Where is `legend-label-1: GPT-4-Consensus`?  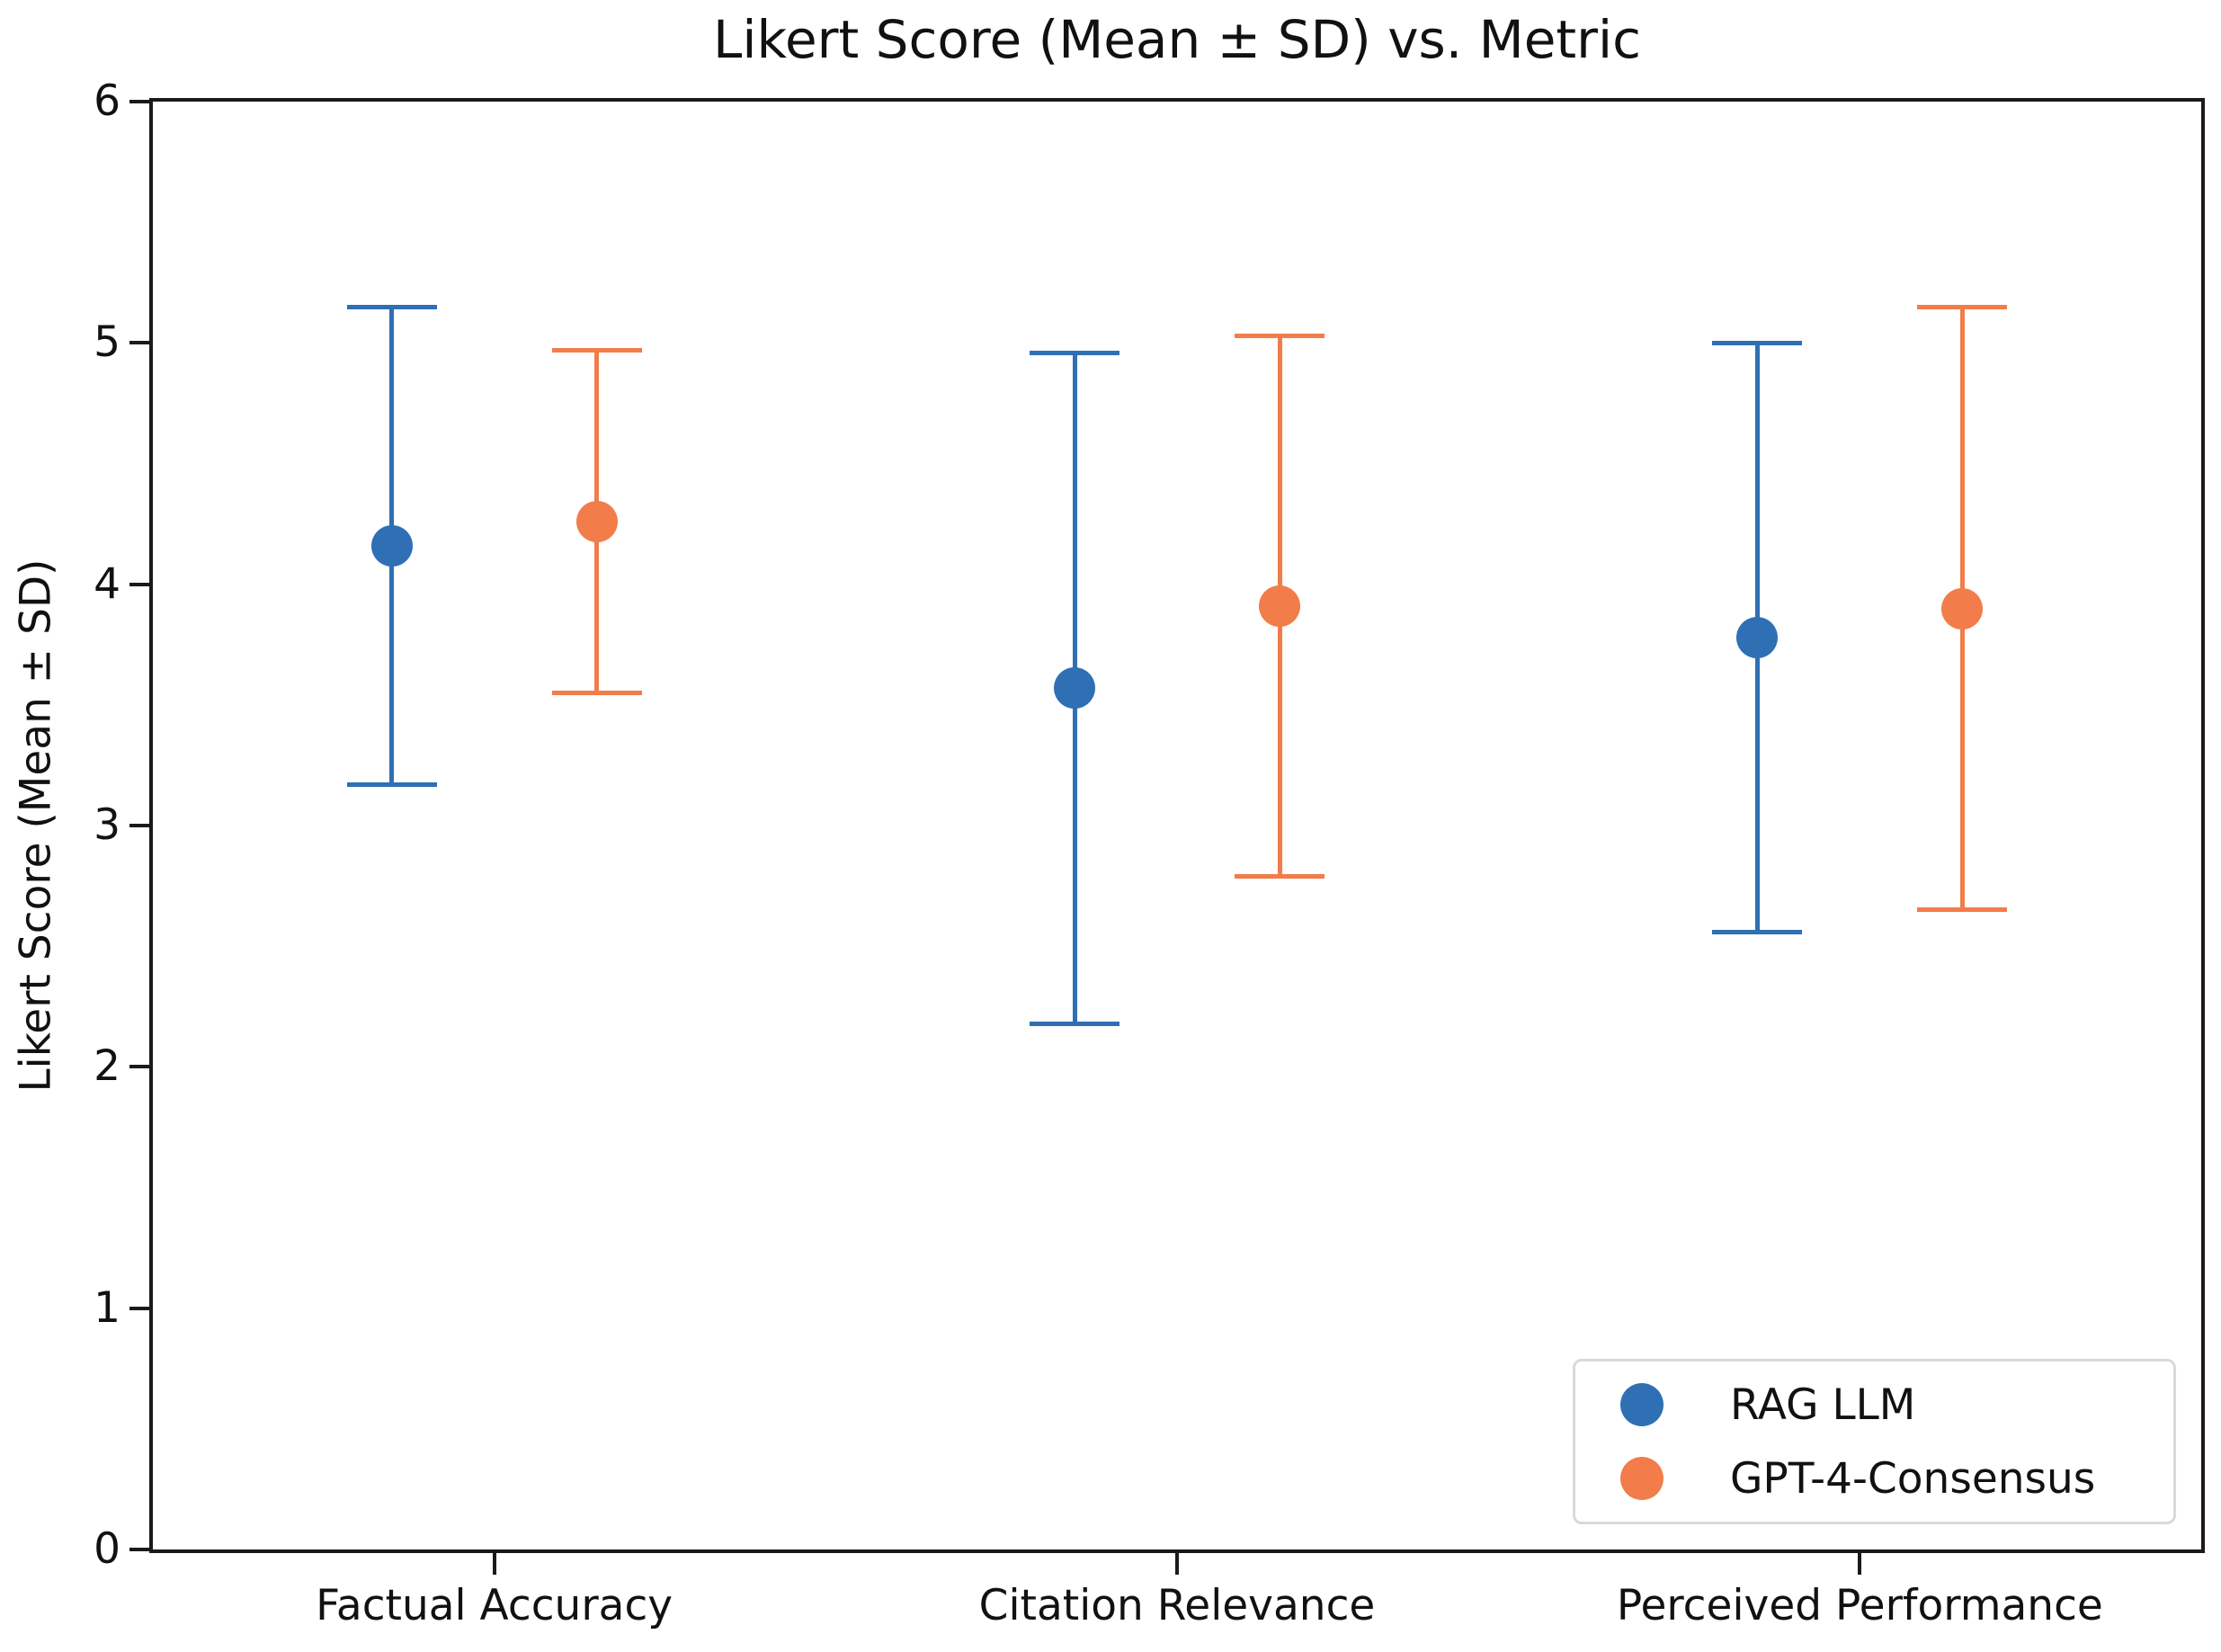 legend-label-1: GPT-4-Consensus is located at coordinates (1913, 1478).